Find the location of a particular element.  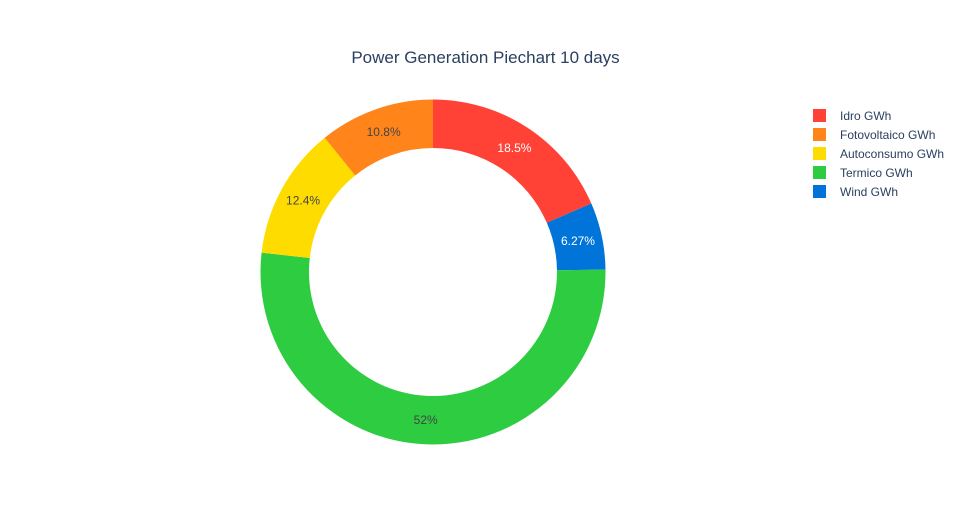

legend-item-termico: Termico GWh is located at coordinates (878, 172).